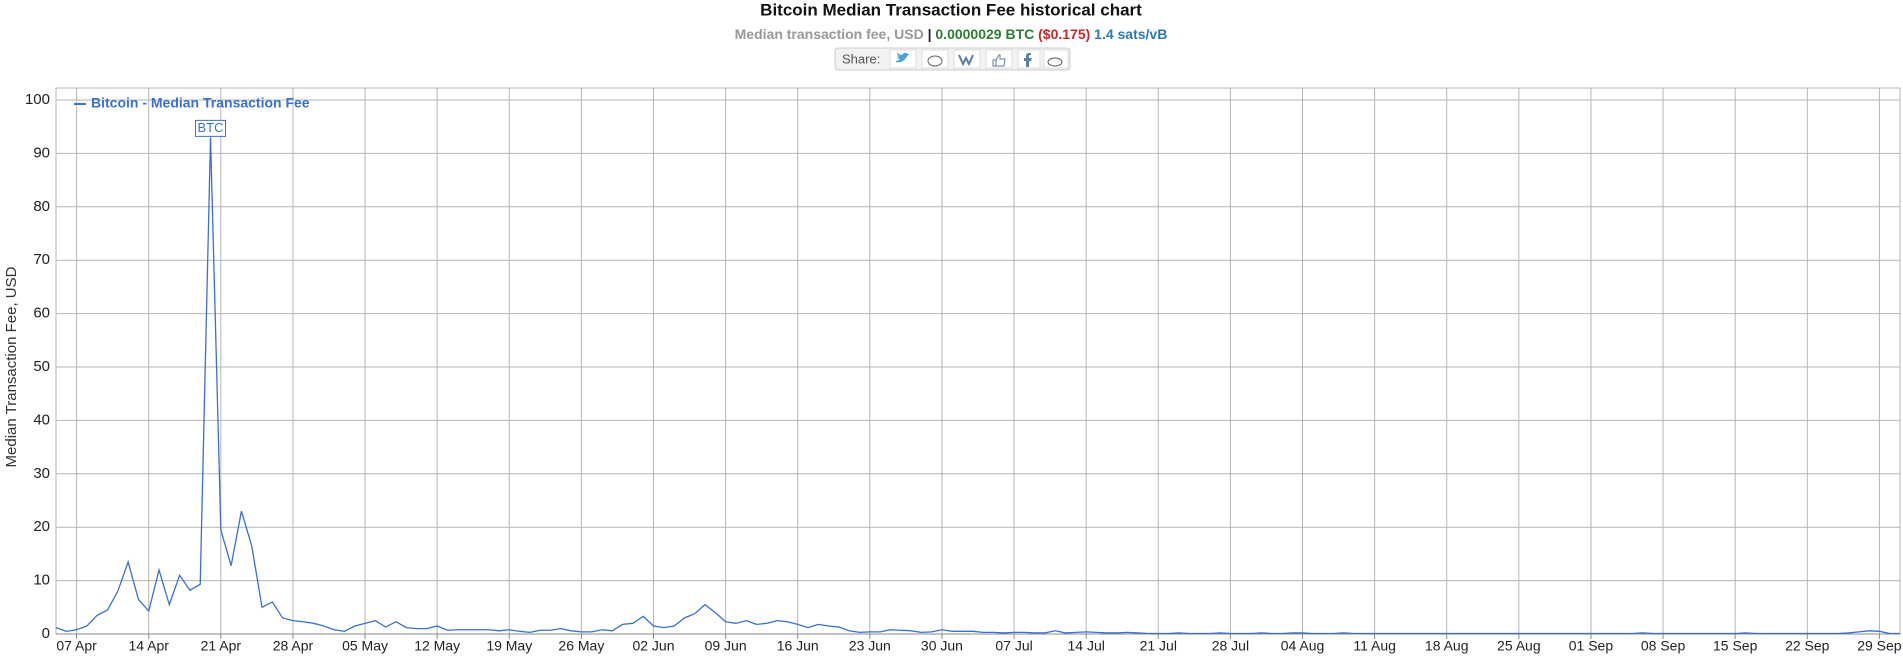 The width and height of the screenshot is (1903, 657). Describe the element at coordinates (46, 633) in the screenshot. I see `y-tick-label: 0` at that location.